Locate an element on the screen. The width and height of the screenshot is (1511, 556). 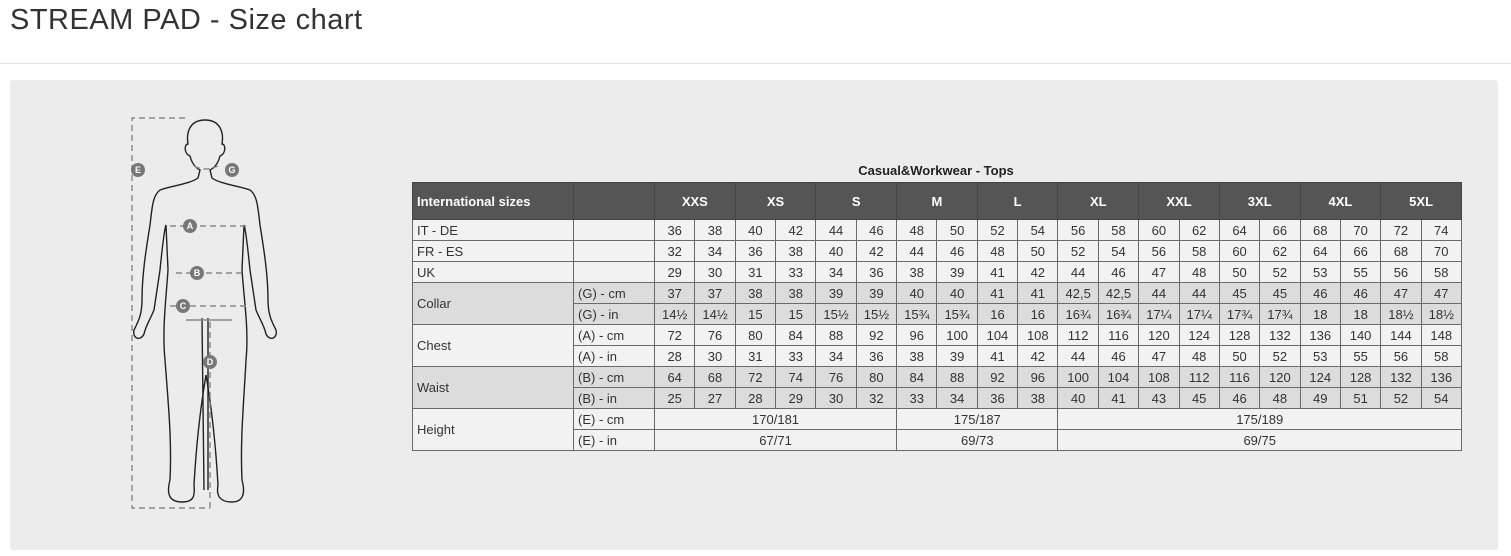
table-cell: 60 is located at coordinates (1159, 230).